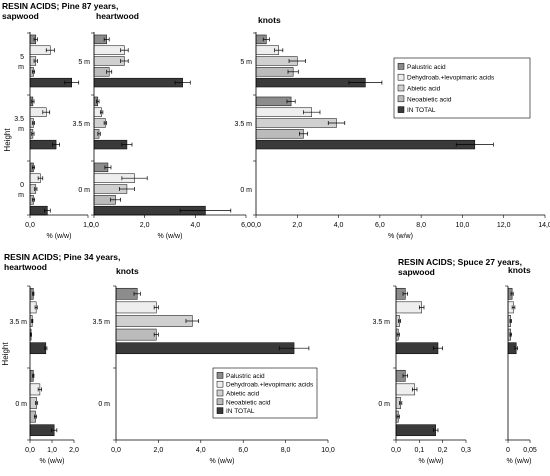  I want to click on x-tick-label: 14,0, so click(544, 225).